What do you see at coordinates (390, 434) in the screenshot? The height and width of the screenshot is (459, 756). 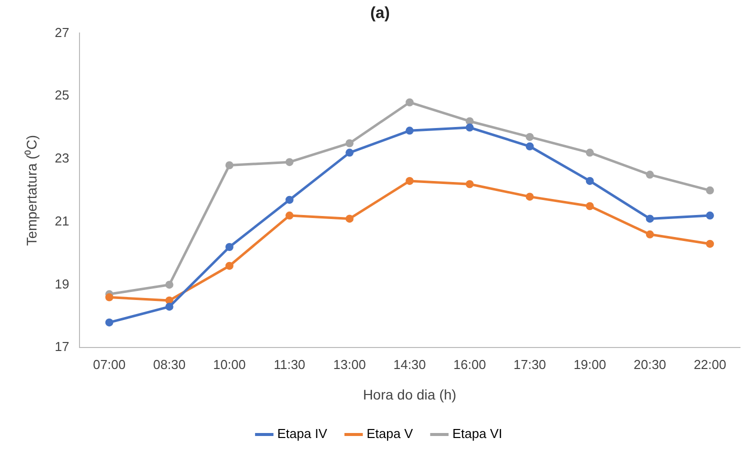 I see `legend-label: Etapa V` at bounding box center [390, 434].